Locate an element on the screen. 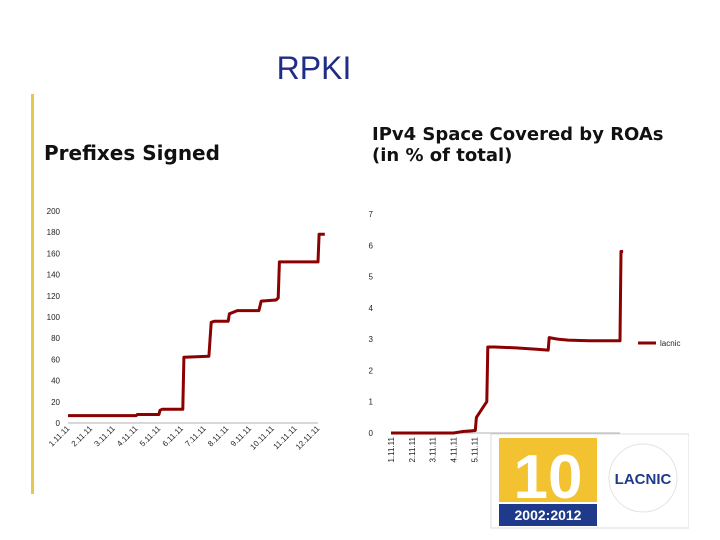  chart2-xtick-label: 2.11.11 is located at coordinates (412, 449).